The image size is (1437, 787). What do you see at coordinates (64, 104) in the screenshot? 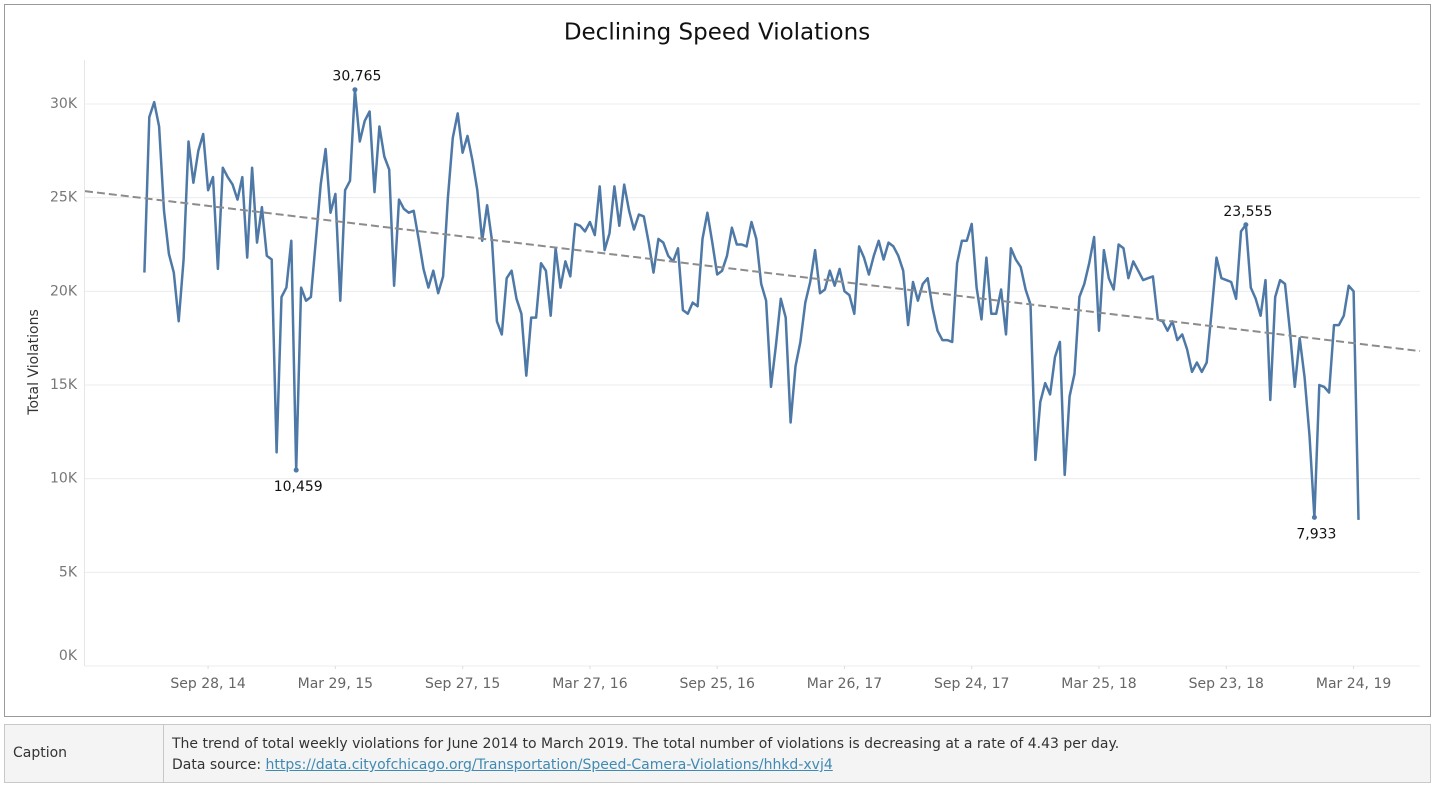
I see `y-tick-label: 30K` at bounding box center [64, 104].